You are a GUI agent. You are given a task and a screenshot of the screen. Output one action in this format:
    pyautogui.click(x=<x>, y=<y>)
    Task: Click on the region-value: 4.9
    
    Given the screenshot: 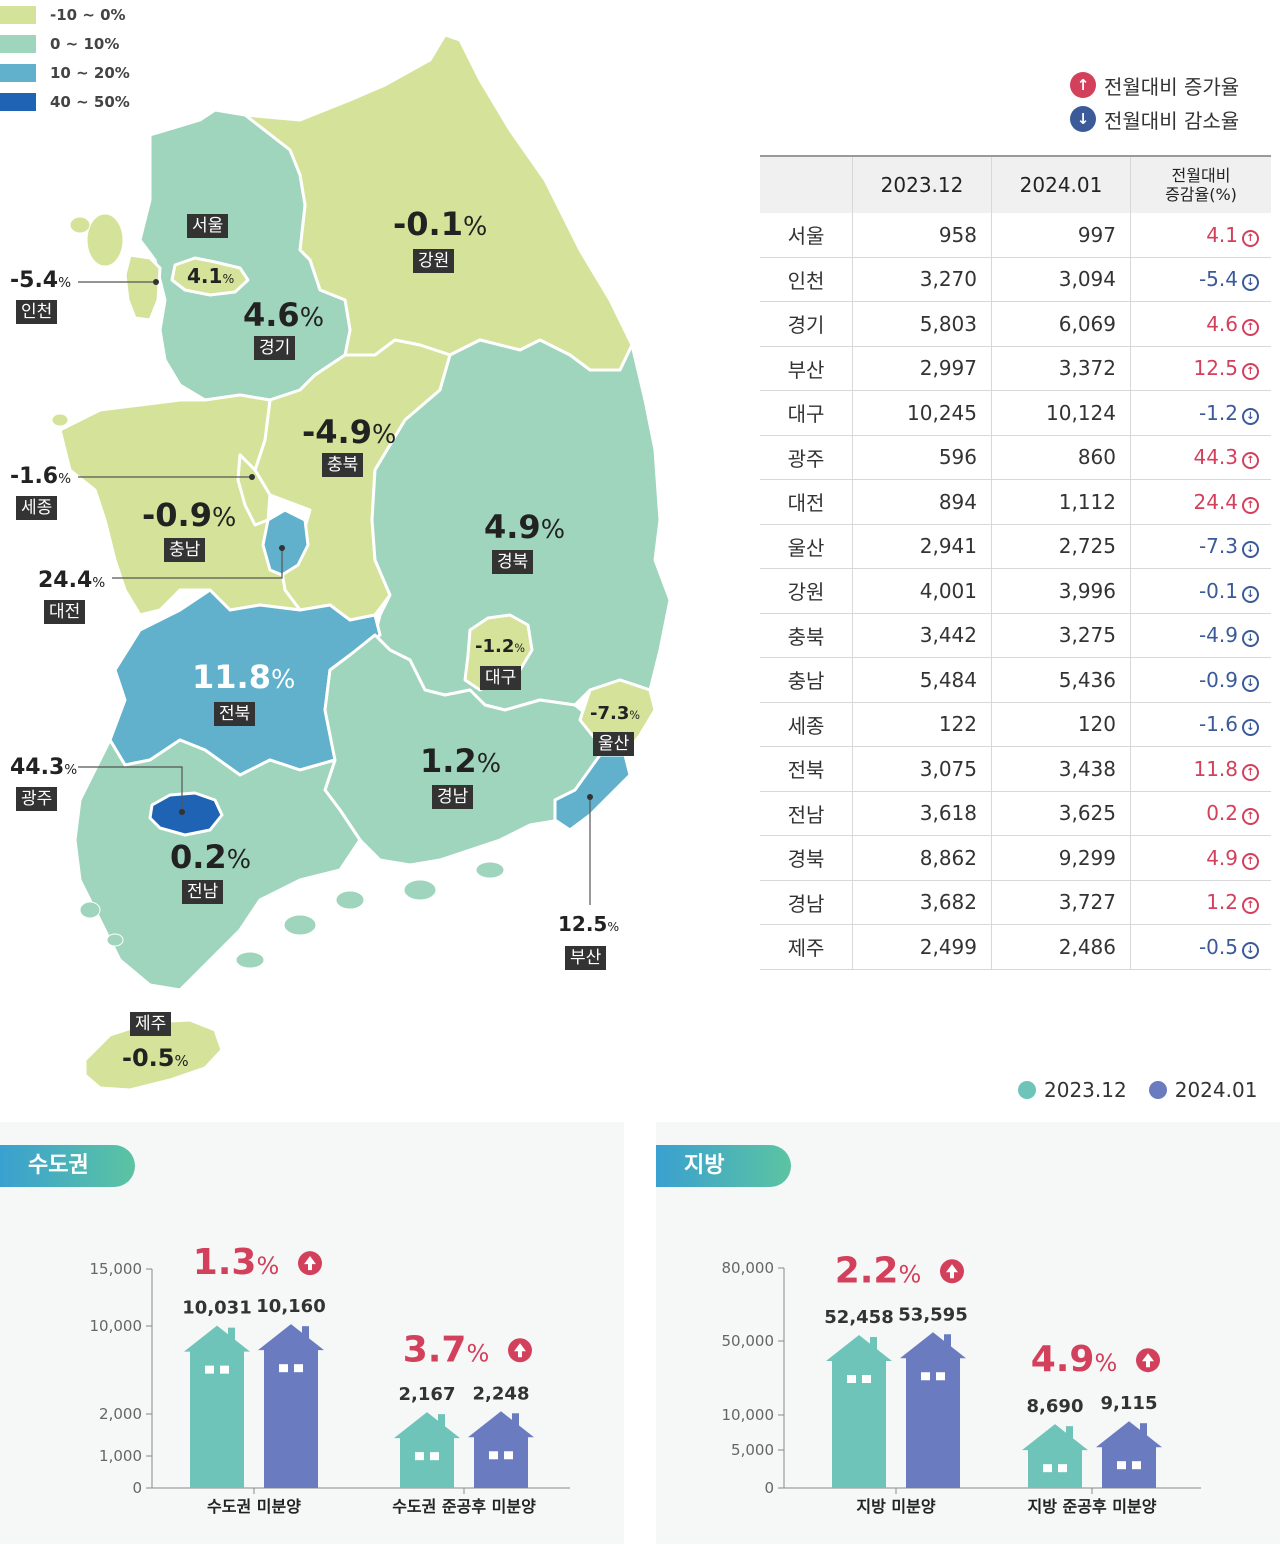 What is the action you would take?
    pyautogui.click(x=512, y=527)
    